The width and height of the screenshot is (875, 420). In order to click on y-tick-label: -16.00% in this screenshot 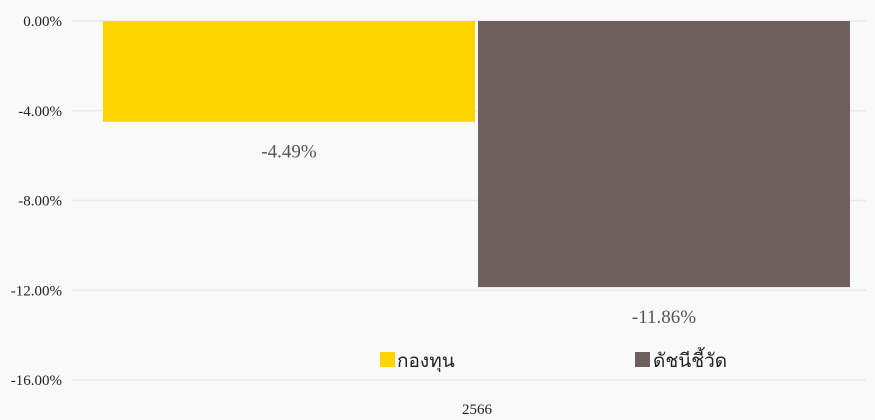, I will do `click(36, 381)`.